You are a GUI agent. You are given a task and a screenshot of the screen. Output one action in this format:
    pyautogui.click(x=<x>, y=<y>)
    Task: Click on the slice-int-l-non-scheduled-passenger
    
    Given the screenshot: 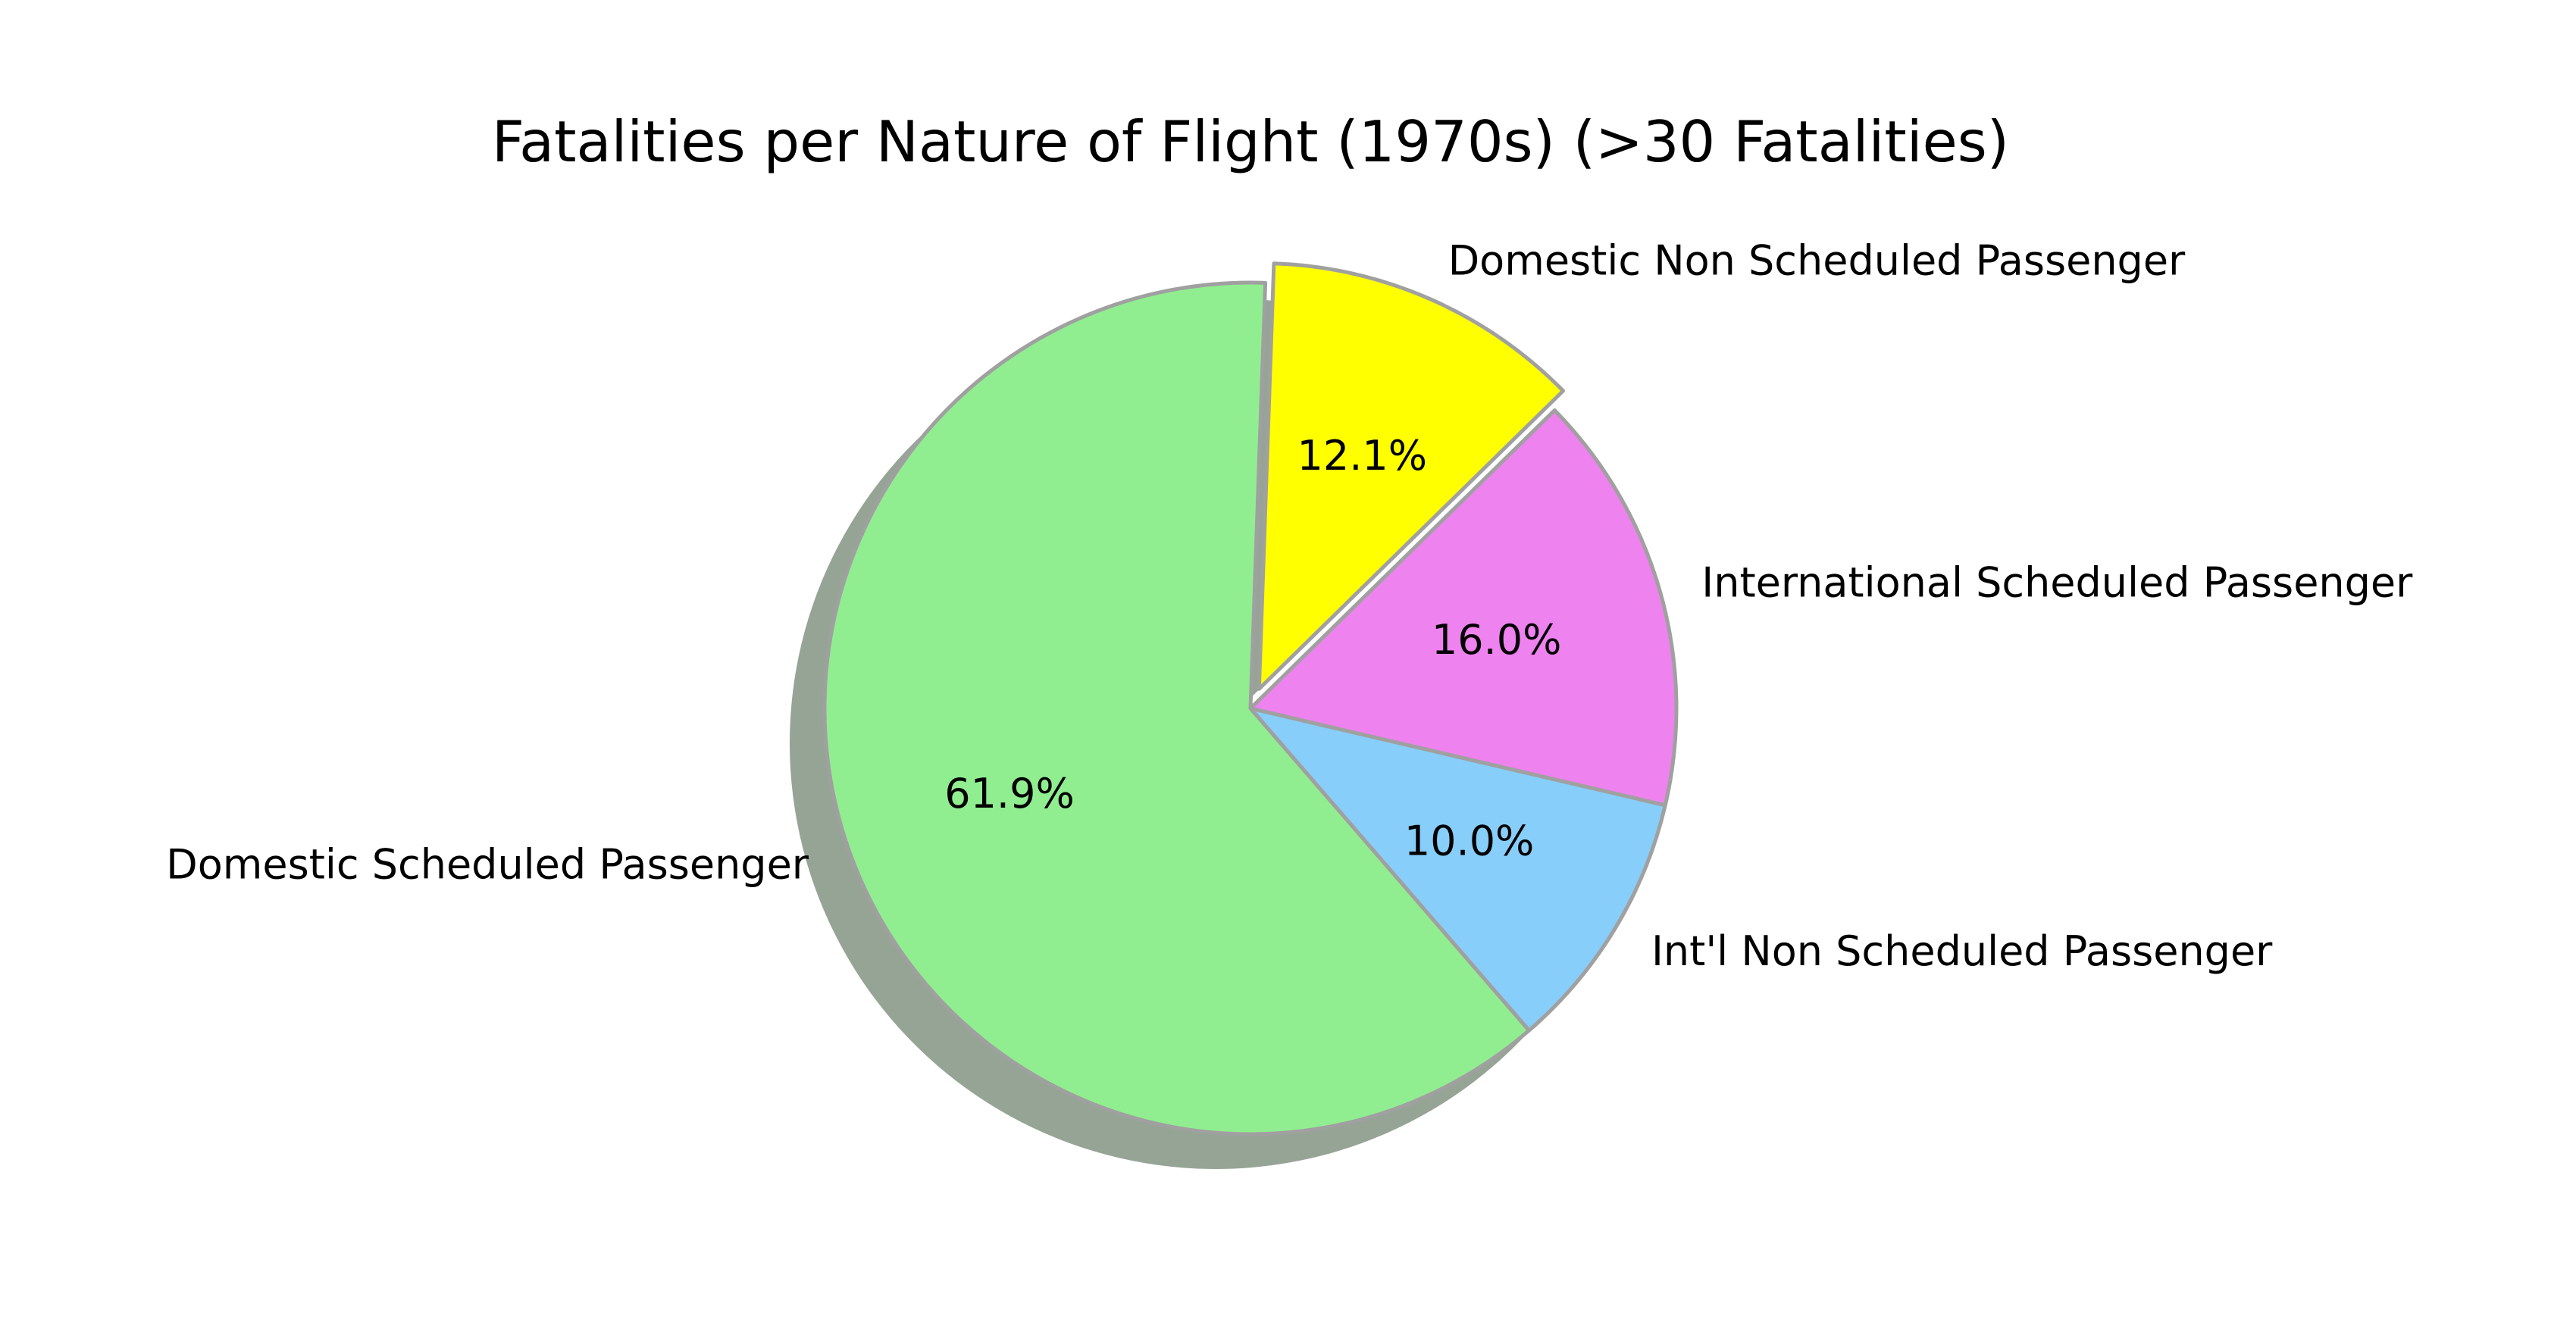 What is the action you would take?
    pyautogui.click(x=1457, y=869)
    